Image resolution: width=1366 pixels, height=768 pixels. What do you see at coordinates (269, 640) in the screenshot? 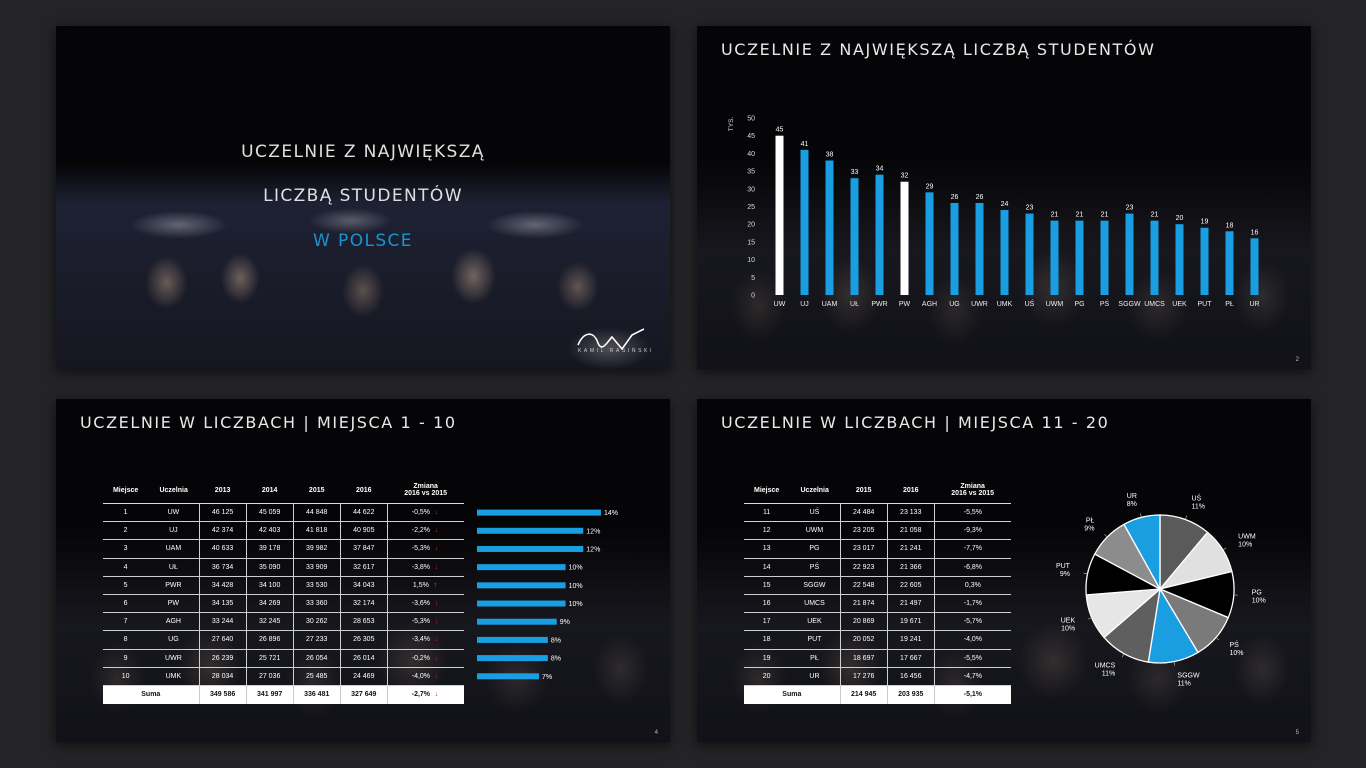
I see `value-cell: 26 896` at bounding box center [269, 640].